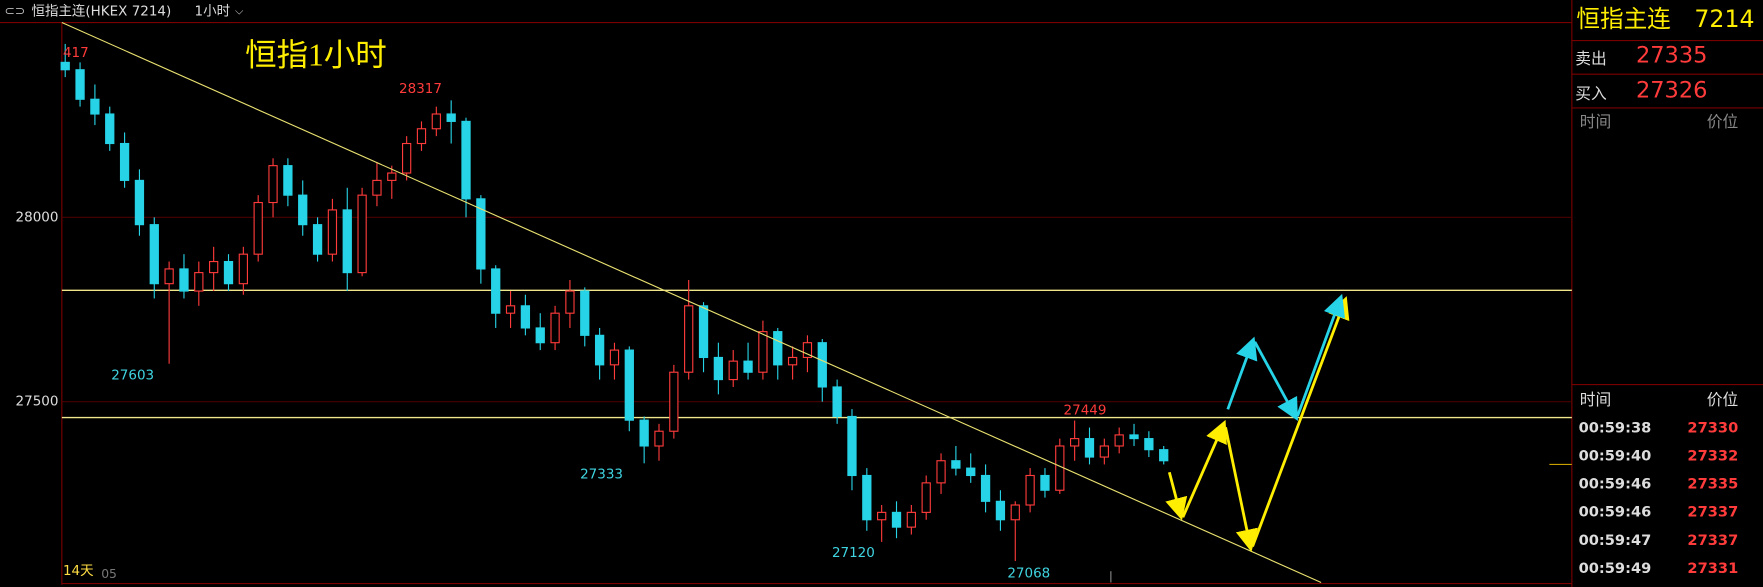 Image resolution: width=1763 pixels, height=587 pixels. Describe the element at coordinates (1028, 573) in the screenshot. I see `price-label: 27068` at that location.